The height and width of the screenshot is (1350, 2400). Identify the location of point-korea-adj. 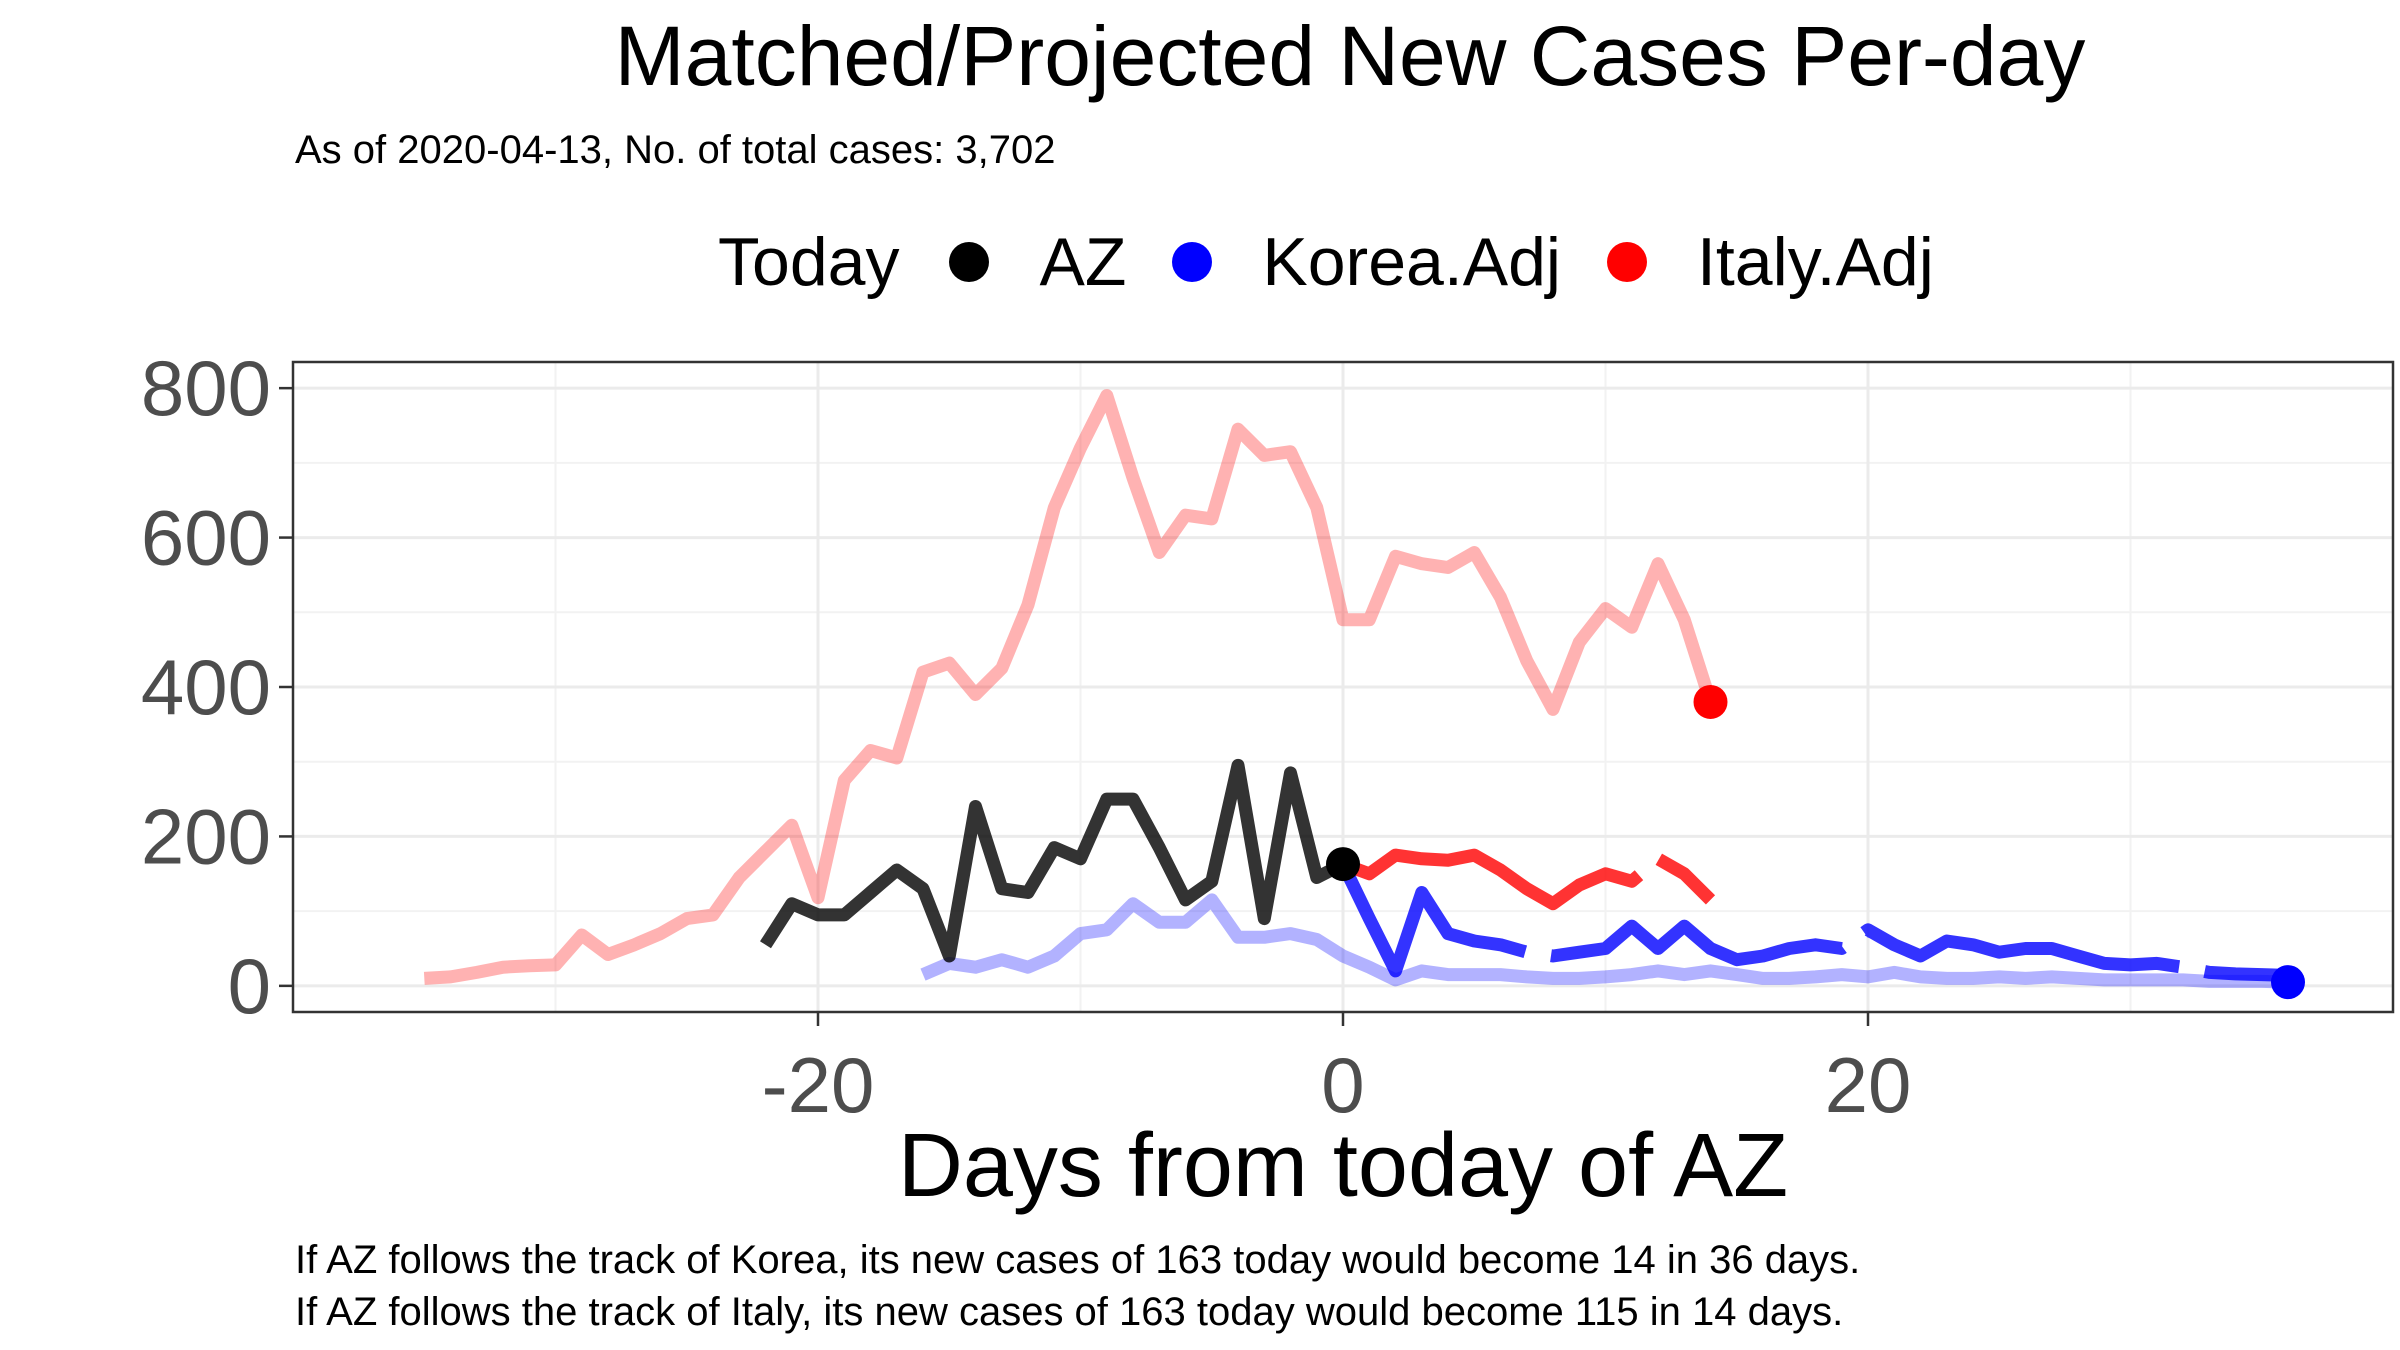
(2288, 982).